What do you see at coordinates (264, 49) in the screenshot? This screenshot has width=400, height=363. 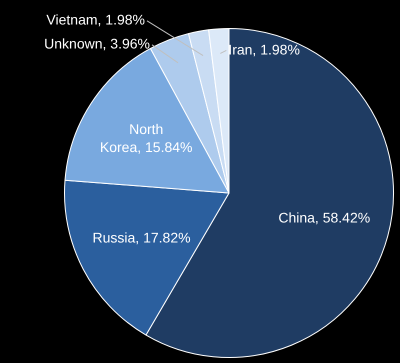 I see `slice-label: Iran, 1.98%` at bounding box center [264, 49].